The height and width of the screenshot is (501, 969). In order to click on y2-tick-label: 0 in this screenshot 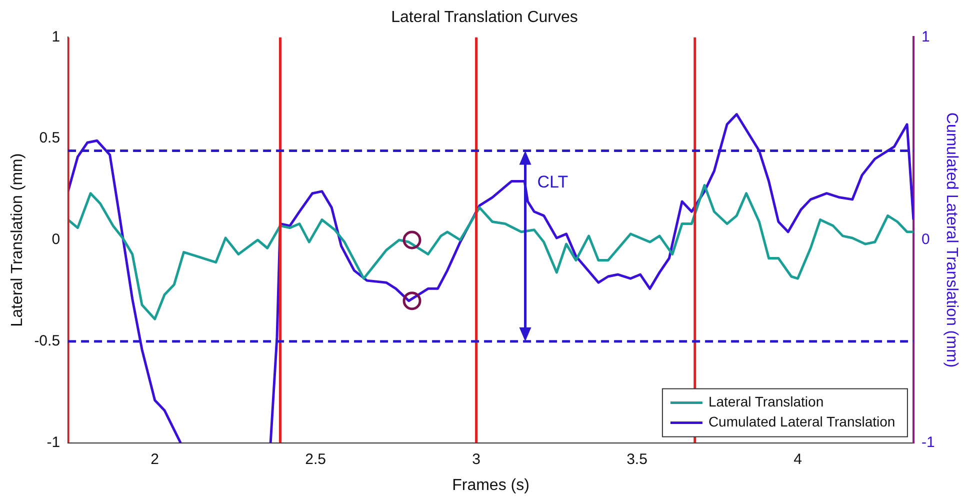, I will do `click(925, 239)`.